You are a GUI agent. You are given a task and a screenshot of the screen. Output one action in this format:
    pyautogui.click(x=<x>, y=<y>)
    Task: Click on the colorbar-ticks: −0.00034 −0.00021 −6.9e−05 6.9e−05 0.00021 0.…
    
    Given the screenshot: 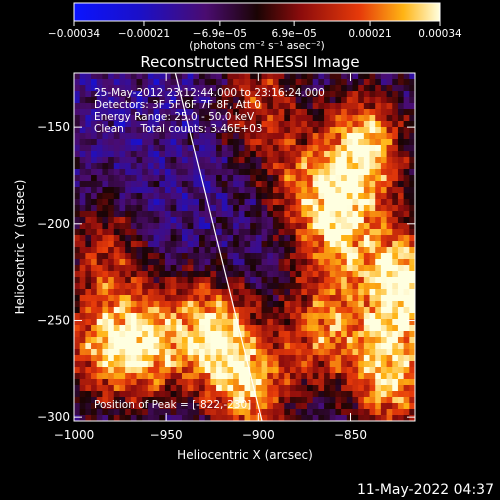 What is the action you would take?
    pyautogui.click(x=255, y=30)
    